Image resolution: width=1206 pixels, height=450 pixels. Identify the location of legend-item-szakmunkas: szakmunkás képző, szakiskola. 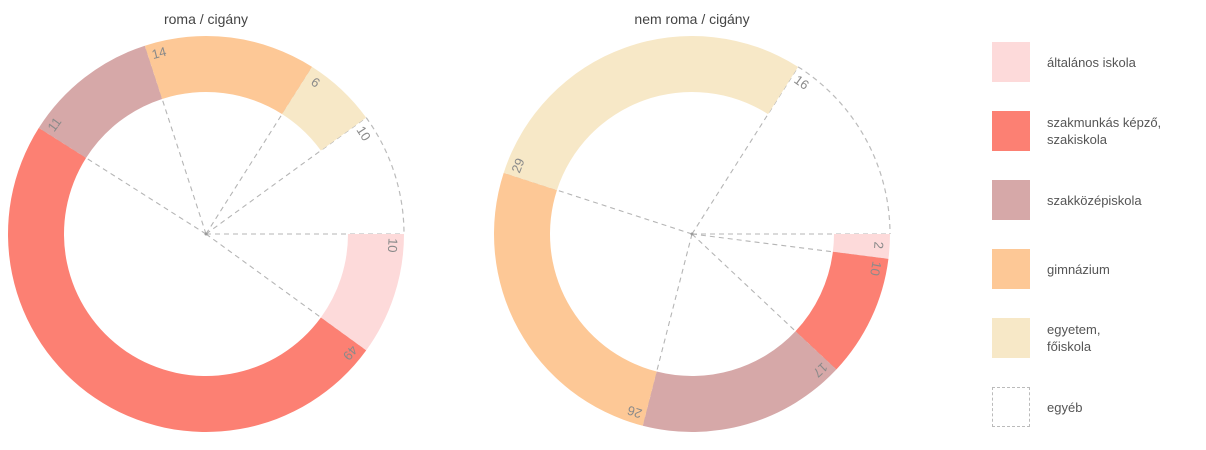
(1097, 131).